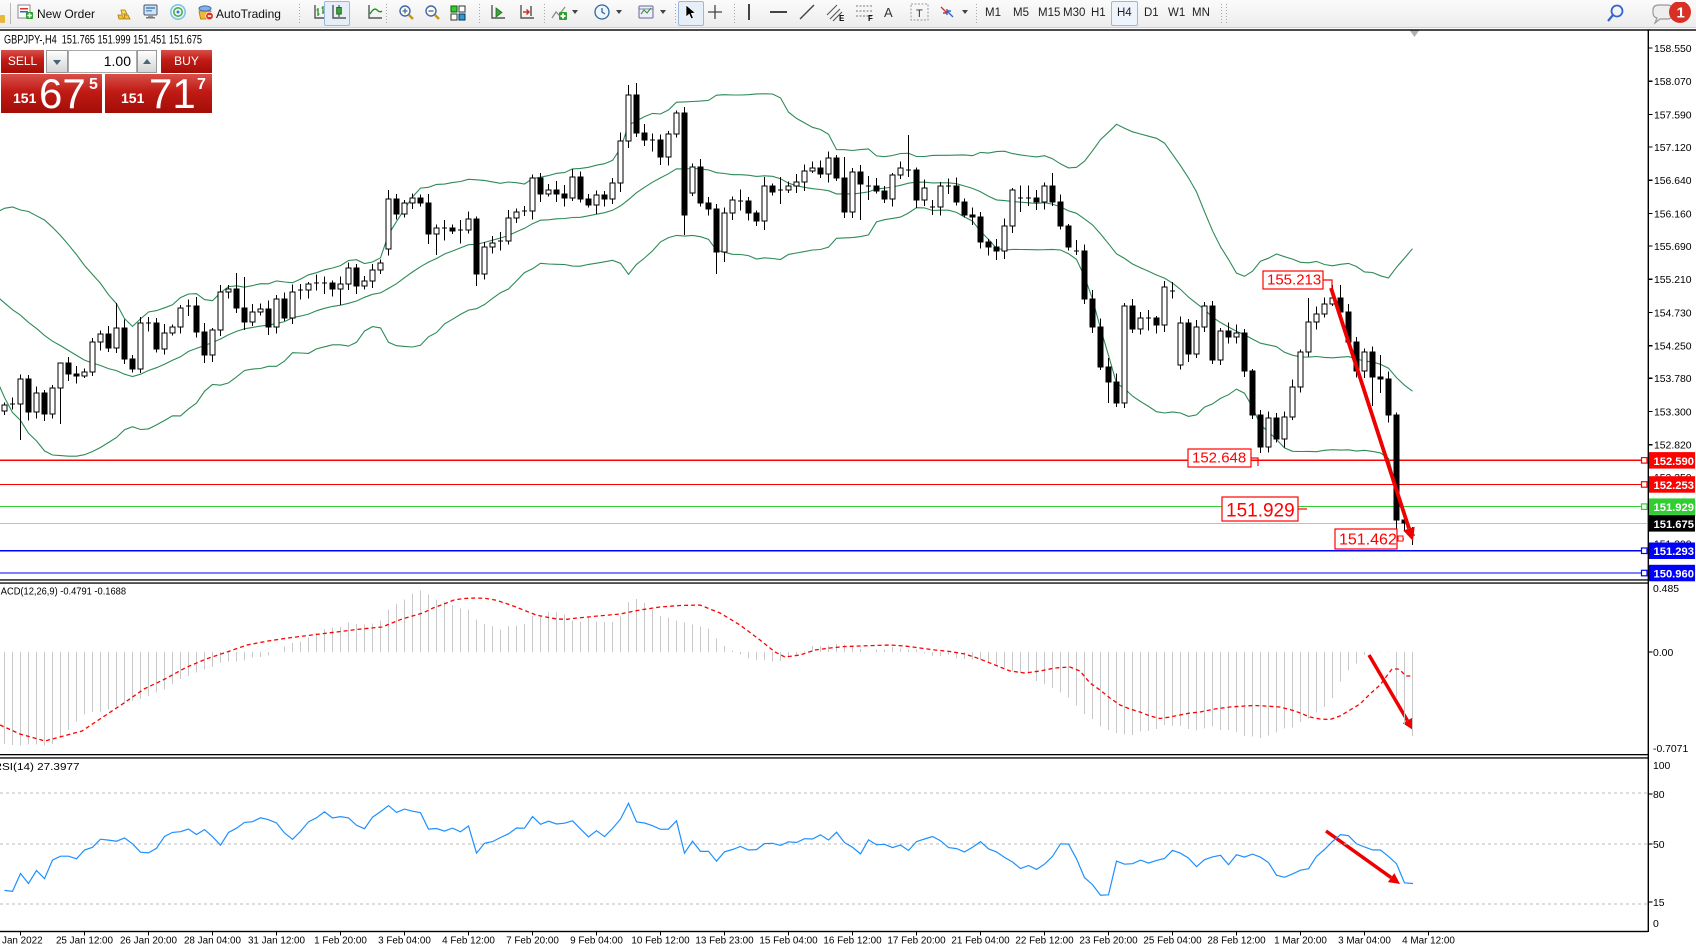  Describe the element at coordinates (1300, 941) in the screenshot. I see `svg-text: 1 Mar 20:00` at that location.